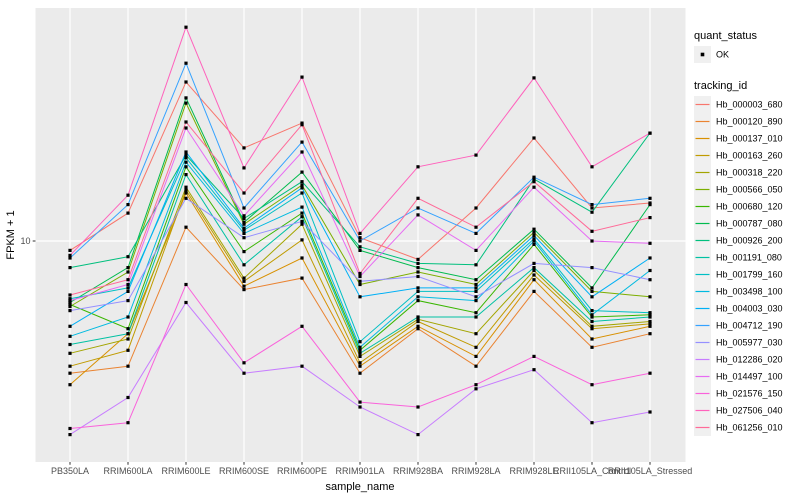 The image size is (800, 500). What do you see at coordinates (720, 86) in the screenshot?
I see `legend-title-tracking-id: tracking_id` at bounding box center [720, 86].